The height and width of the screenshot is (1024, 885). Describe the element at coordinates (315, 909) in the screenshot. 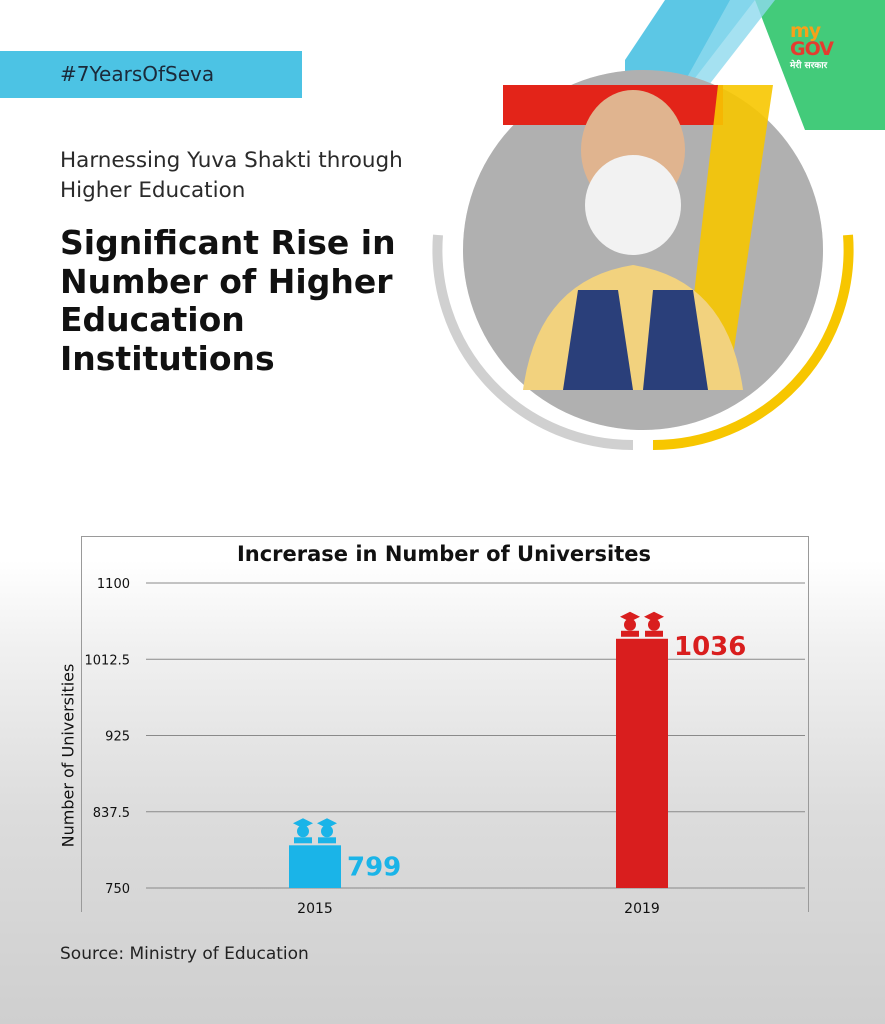

I see `x-tick-label-2015: 2015` at that location.